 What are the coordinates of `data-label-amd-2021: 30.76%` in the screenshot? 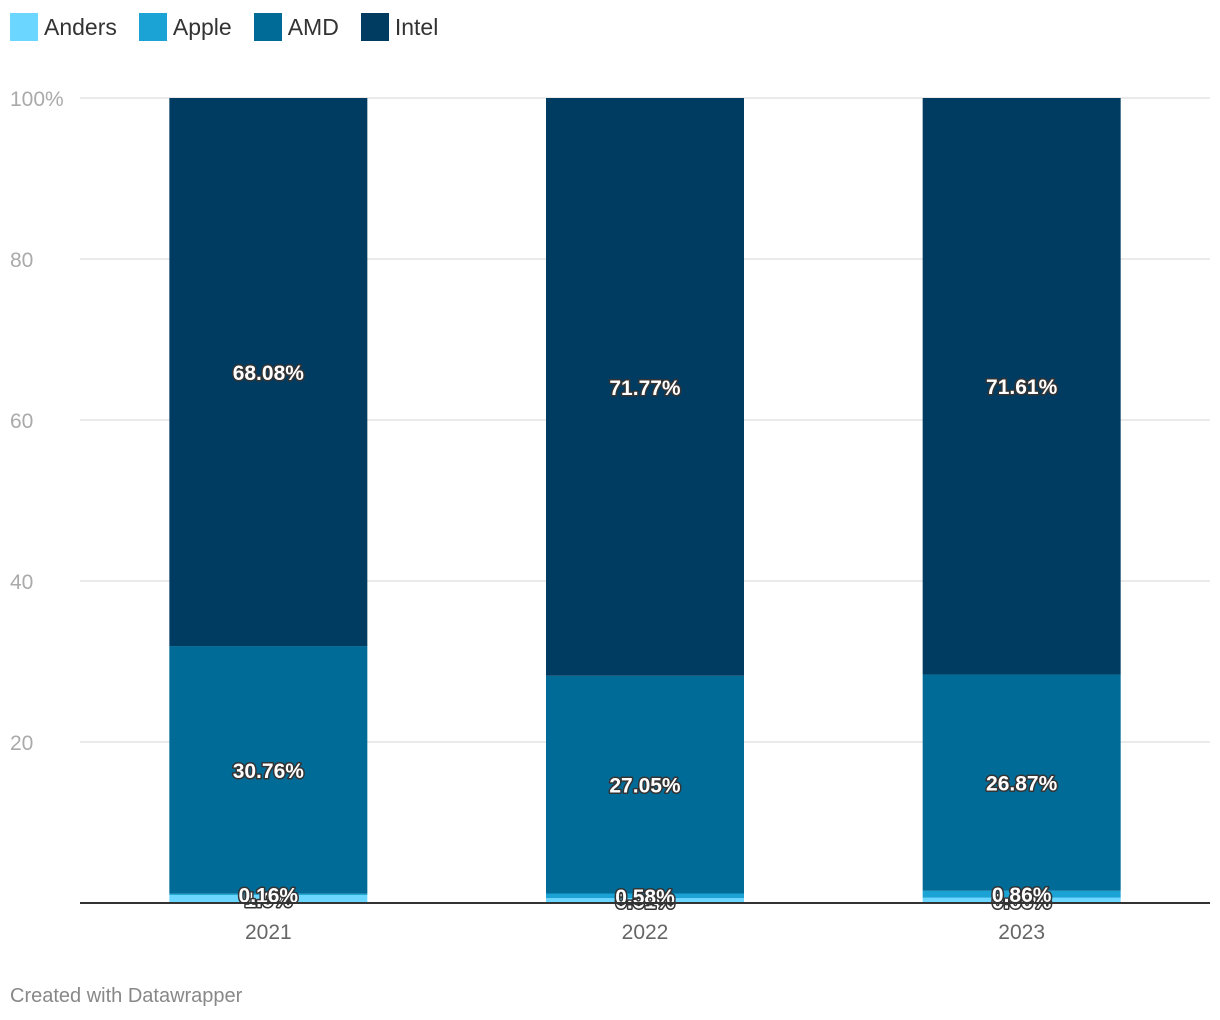 It's located at (269, 771).